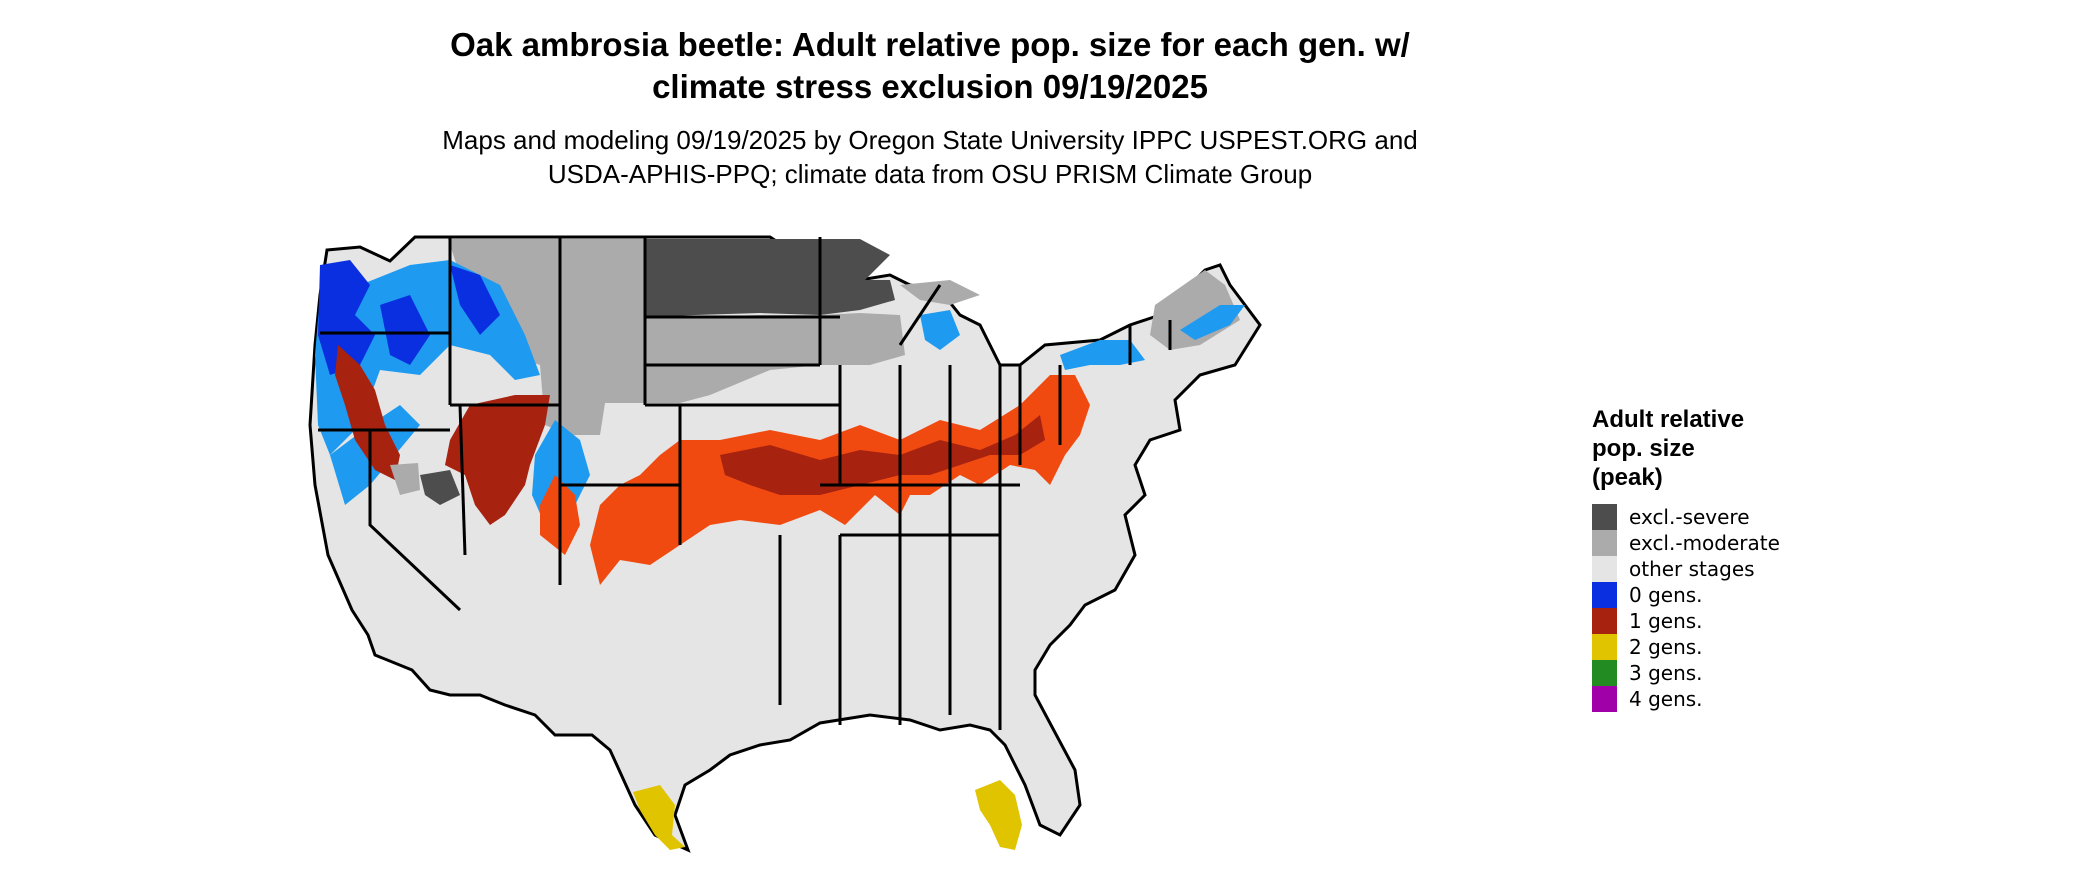 The image size is (2100, 895). What do you see at coordinates (676, 337) in the screenshot?
I see `excl-moderate-region-plains` at bounding box center [676, 337].